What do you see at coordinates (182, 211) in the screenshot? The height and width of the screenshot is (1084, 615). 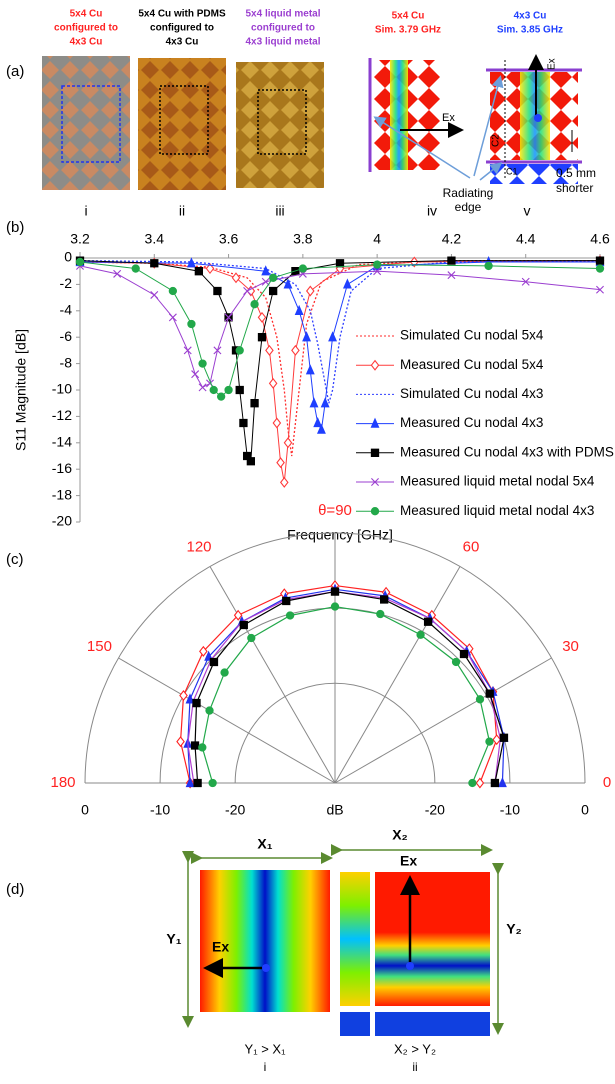 I see `numeral: ii` at bounding box center [182, 211].